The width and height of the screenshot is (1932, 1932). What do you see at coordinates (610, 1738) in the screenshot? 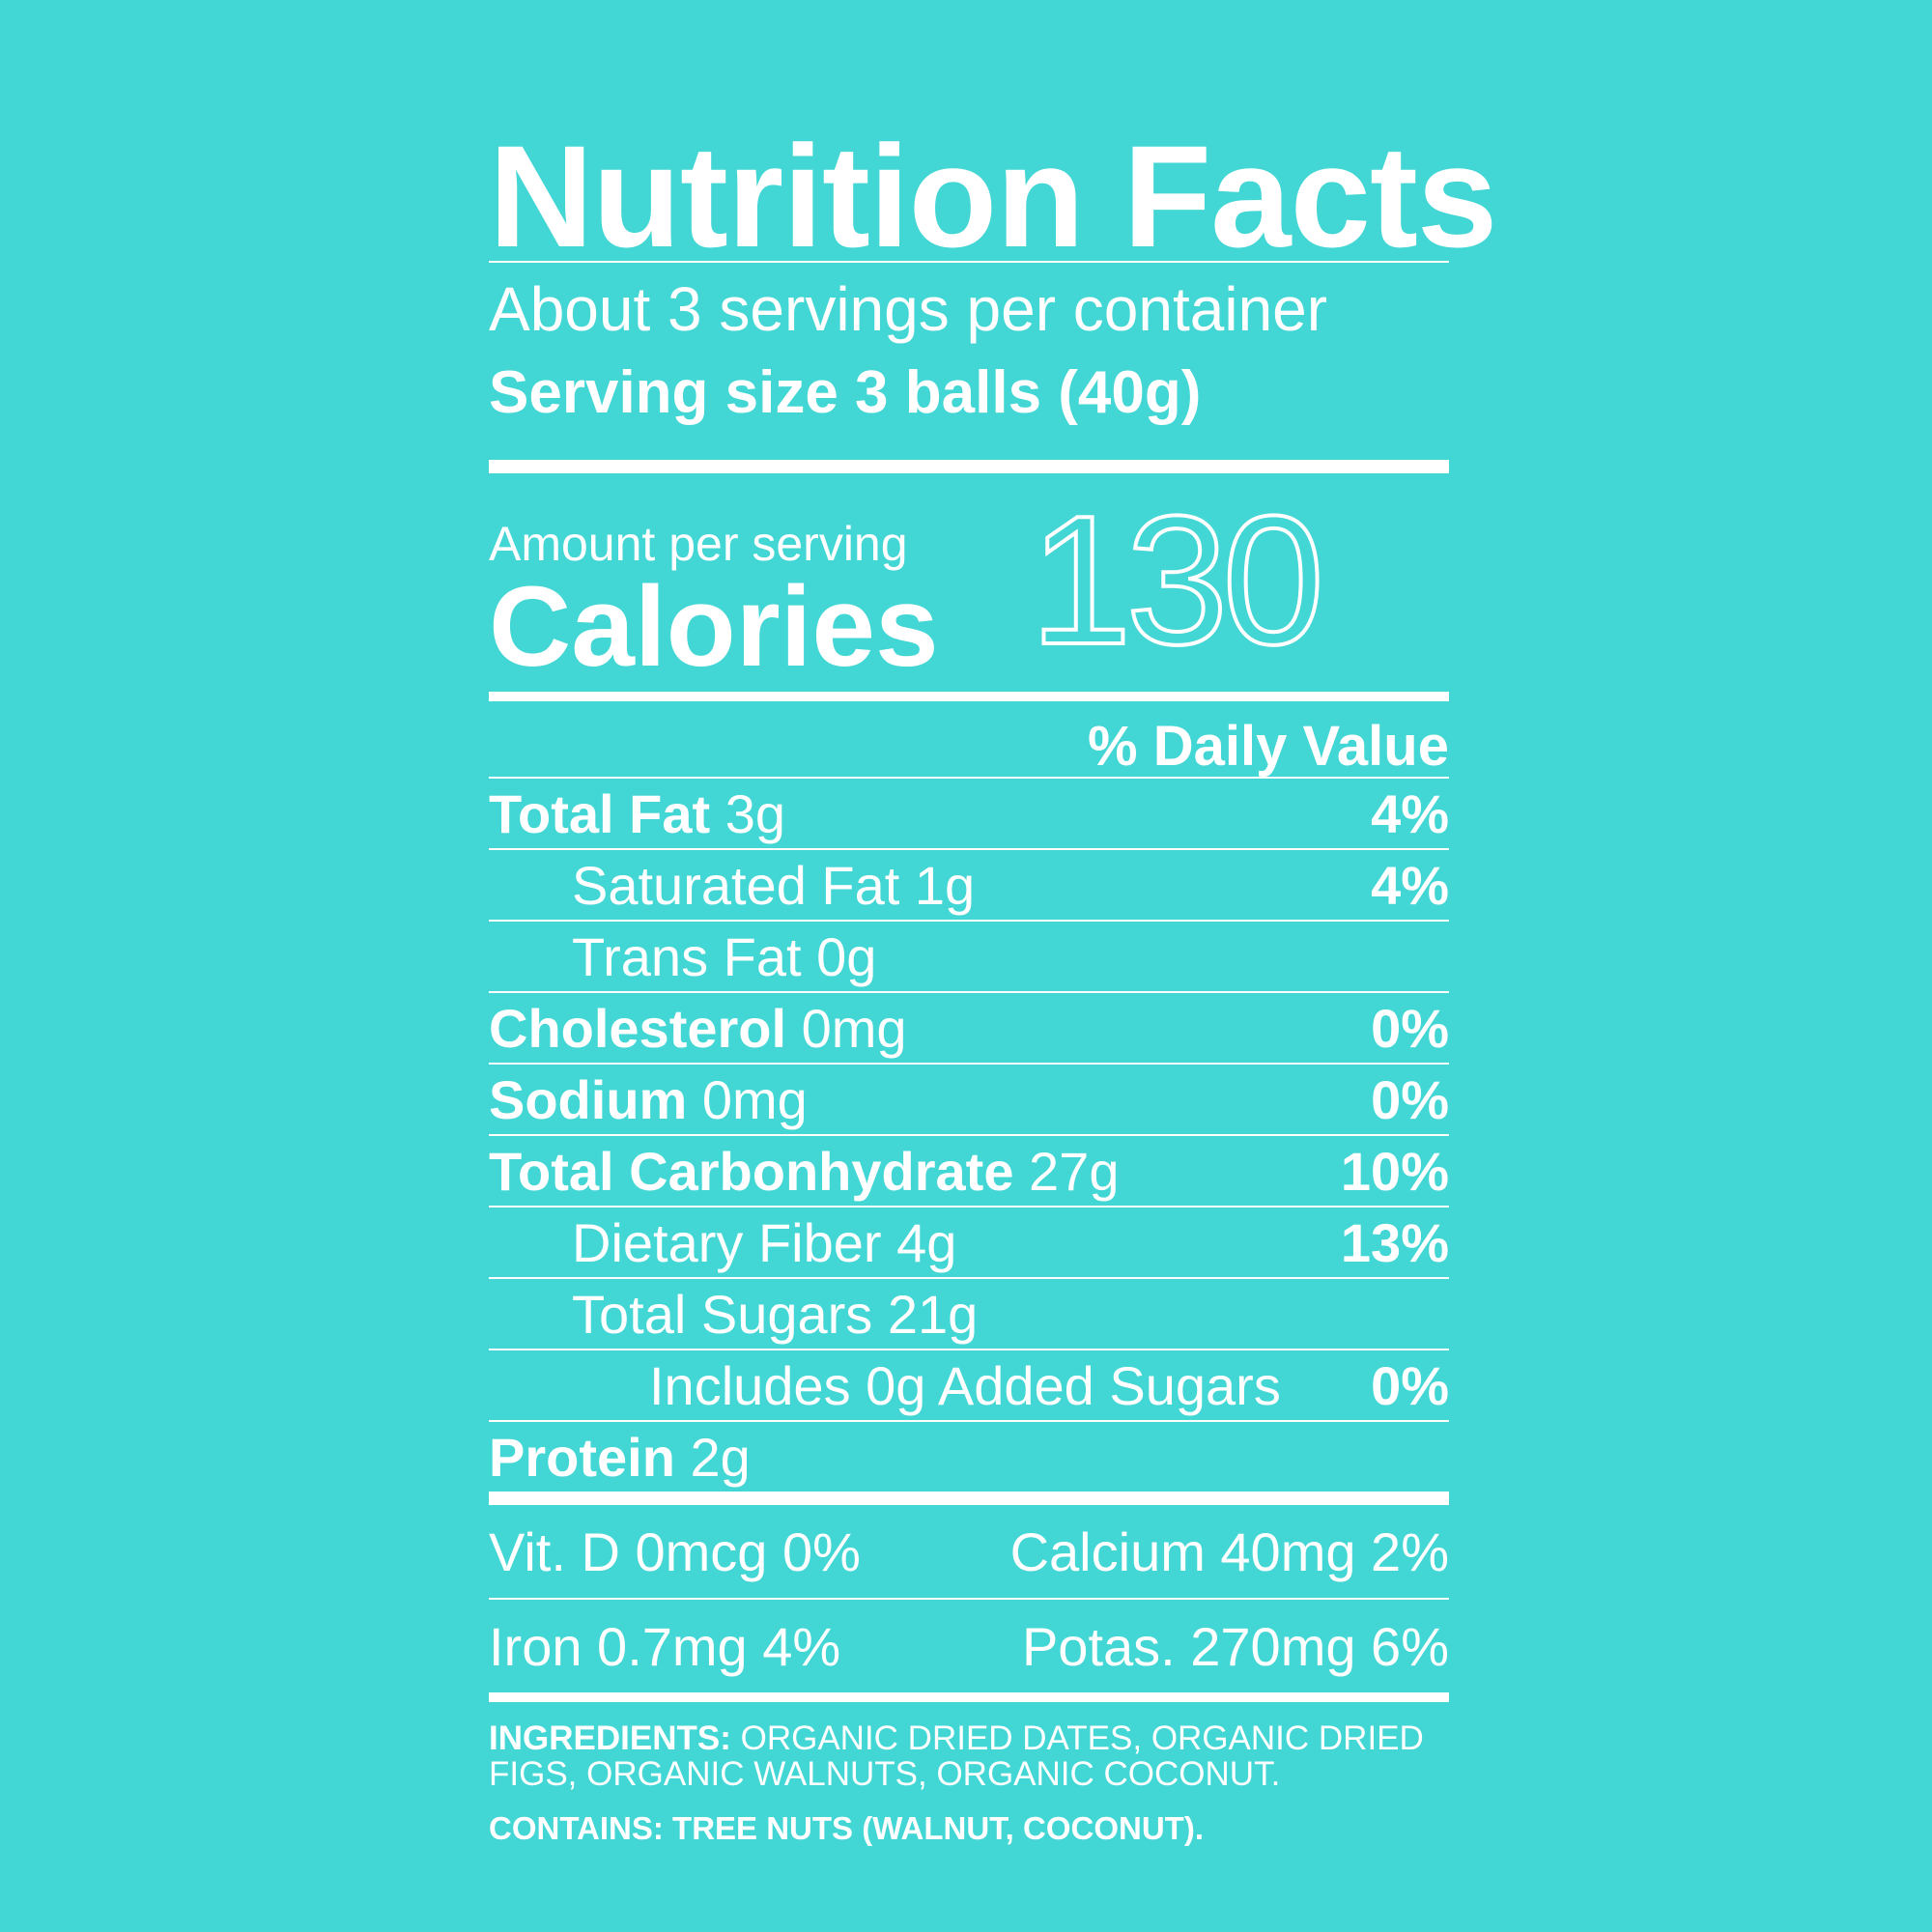
I see `ingredients-label: INGREDIENTS:` at bounding box center [610, 1738].